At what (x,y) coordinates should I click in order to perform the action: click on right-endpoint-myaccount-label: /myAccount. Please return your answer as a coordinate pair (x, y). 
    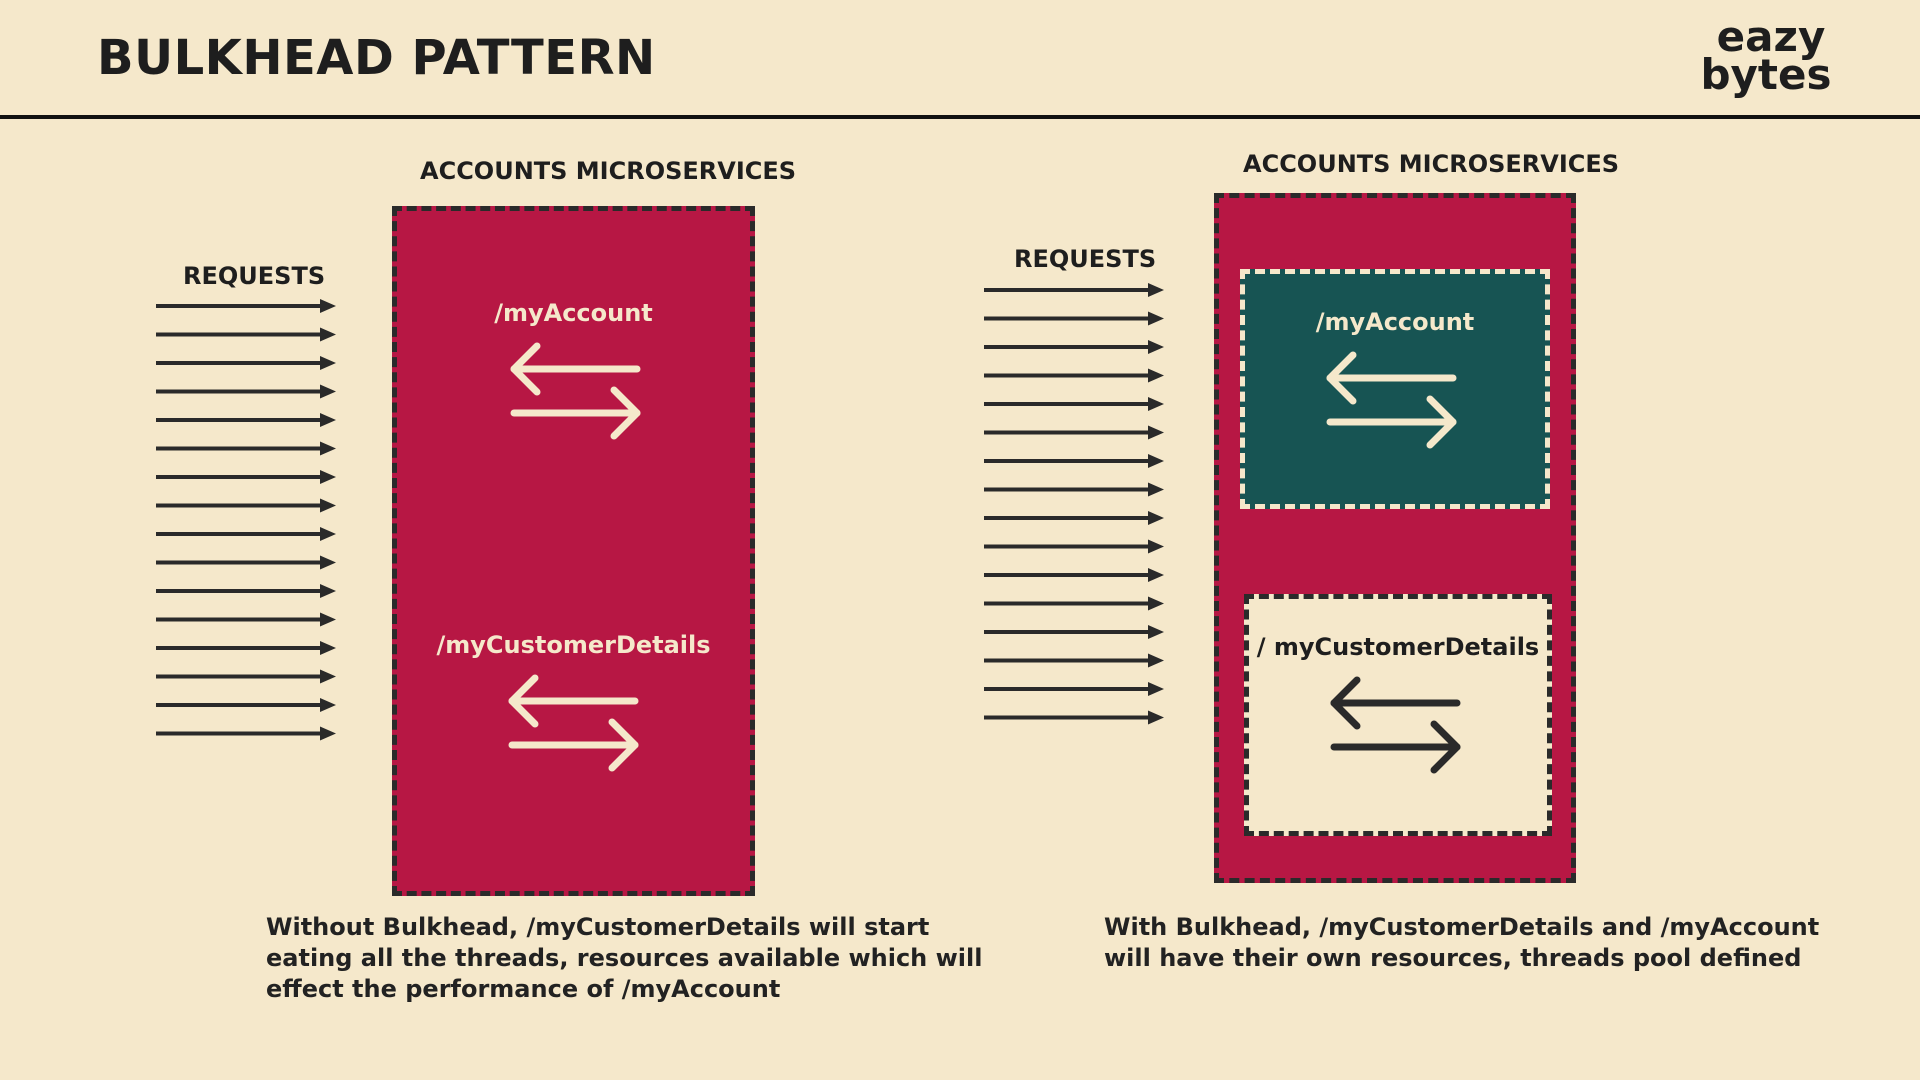
    Looking at the image, I should click on (1395, 322).